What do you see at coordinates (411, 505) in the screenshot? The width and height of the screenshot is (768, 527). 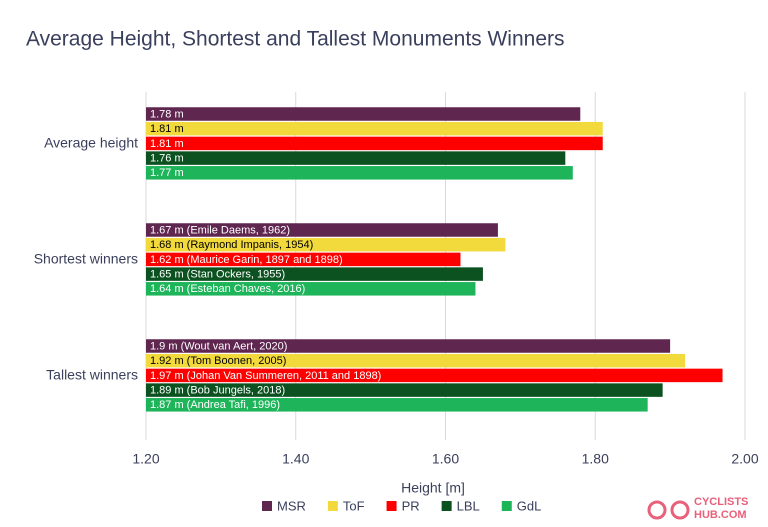 I see `legend-label: PR` at bounding box center [411, 505].